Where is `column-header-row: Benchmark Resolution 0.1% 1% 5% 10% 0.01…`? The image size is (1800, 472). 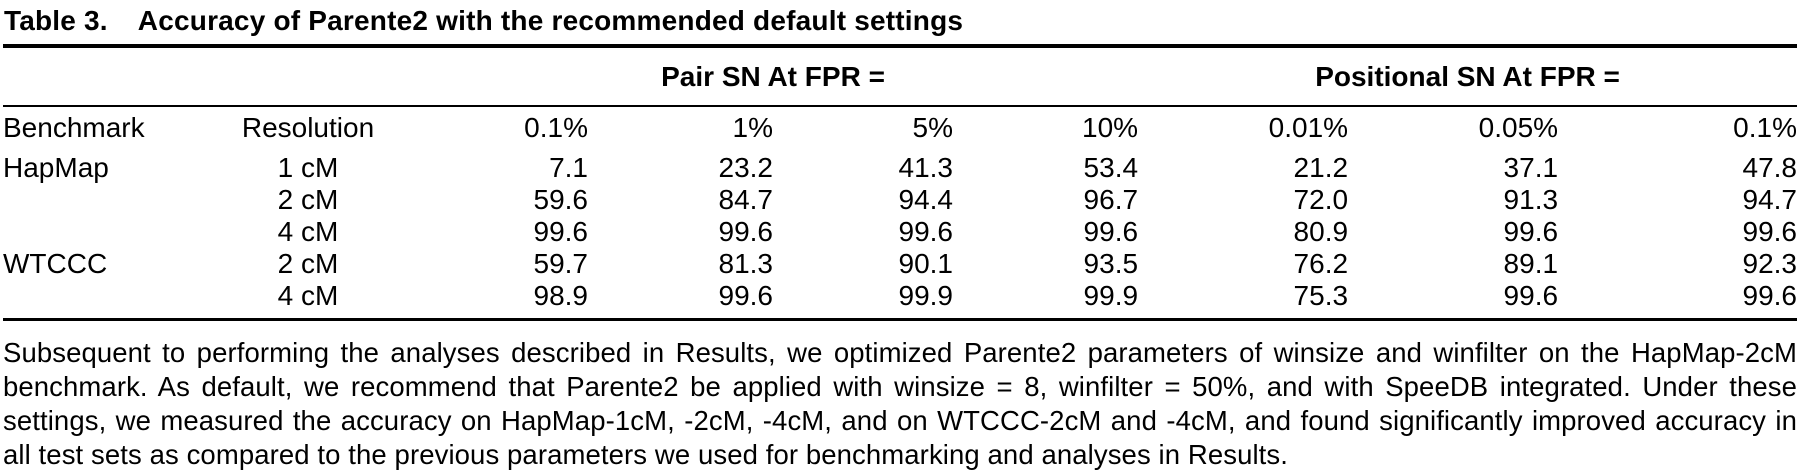
column-header-row: Benchmark Resolution 0.1% 1% 5% 10% 0.01… is located at coordinates (900, 129).